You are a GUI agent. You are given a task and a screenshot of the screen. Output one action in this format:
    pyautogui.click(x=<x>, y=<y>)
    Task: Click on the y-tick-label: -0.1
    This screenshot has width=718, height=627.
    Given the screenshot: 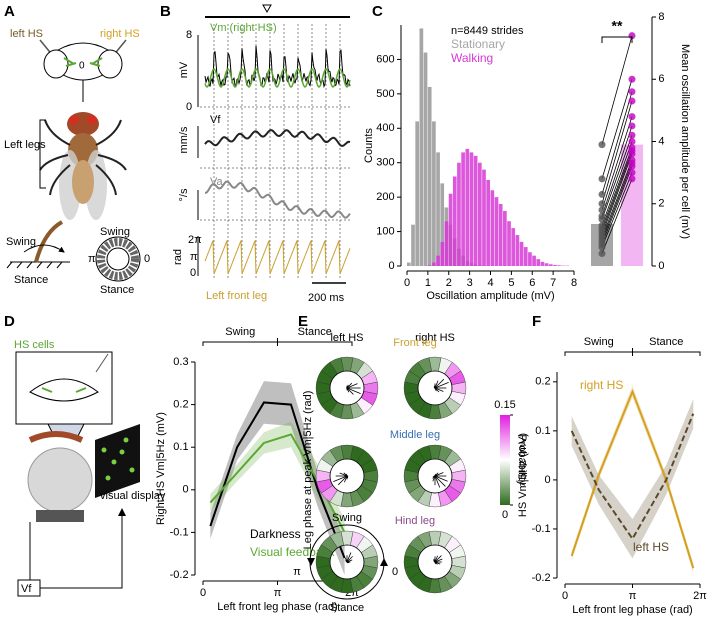 What is the action you would take?
    pyautogui.click(x=179, y=532)
    